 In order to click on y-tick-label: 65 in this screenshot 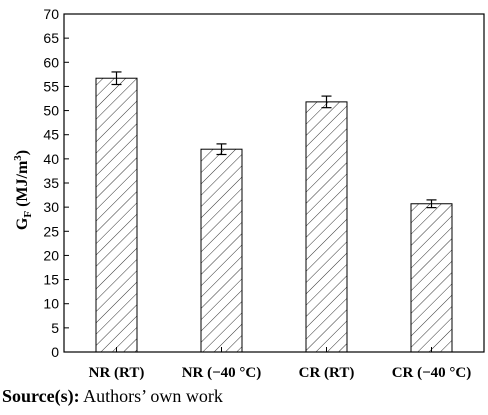, I will do `click(51, 38)`.